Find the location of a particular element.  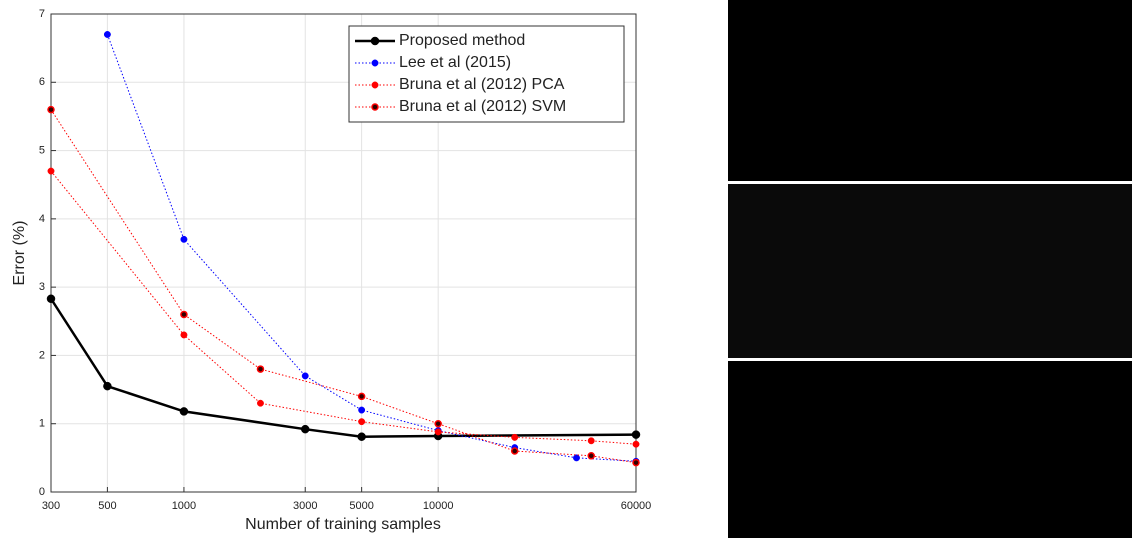

x-tick-label: 1000 is located at coordinates (184, 506).